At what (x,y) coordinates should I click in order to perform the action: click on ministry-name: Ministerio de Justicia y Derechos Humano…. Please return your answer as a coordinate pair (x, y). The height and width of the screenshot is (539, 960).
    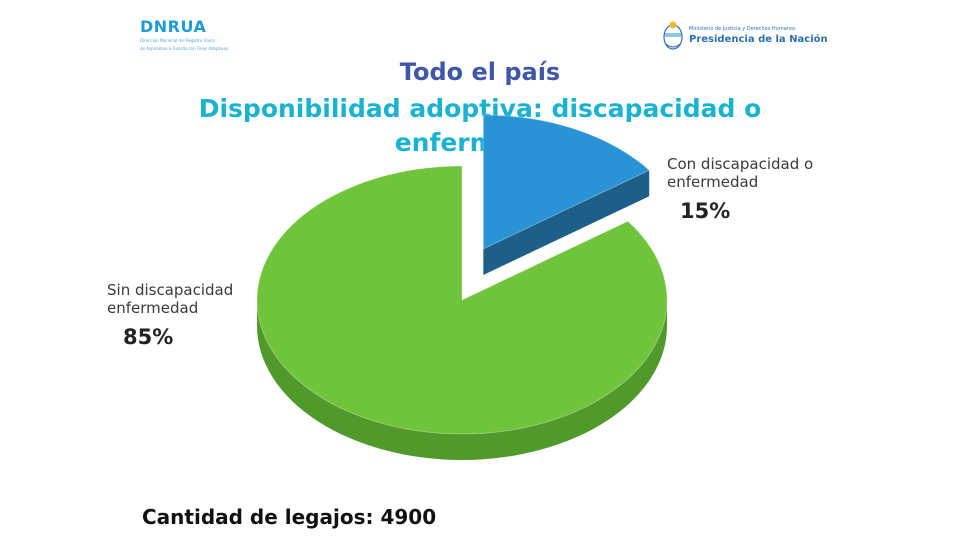
    Looking at the image, I should click on (742, 29).